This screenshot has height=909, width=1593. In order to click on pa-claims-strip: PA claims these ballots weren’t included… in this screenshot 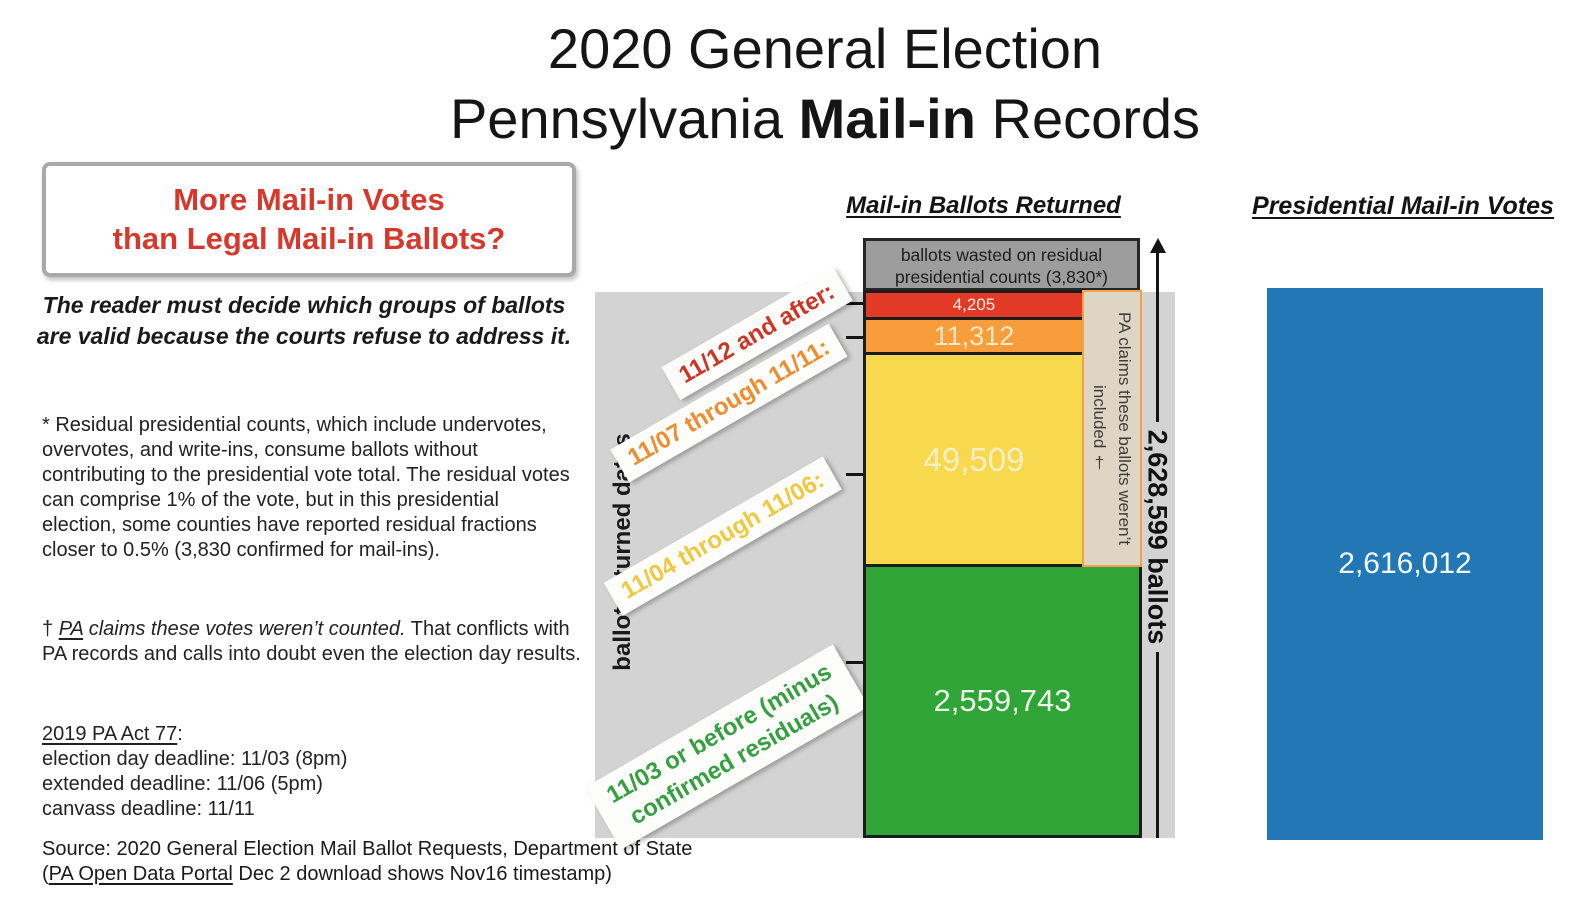, I will do `click(1112, 428)`.